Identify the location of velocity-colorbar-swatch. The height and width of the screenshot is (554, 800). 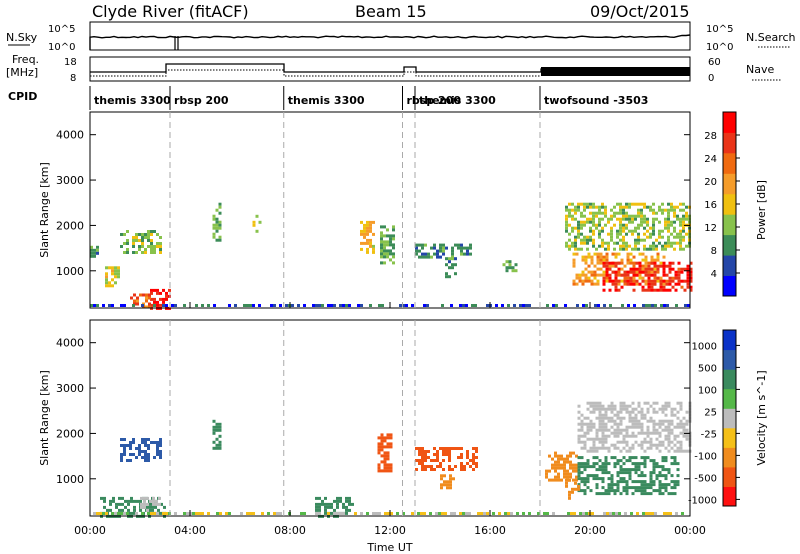
(729, 340).